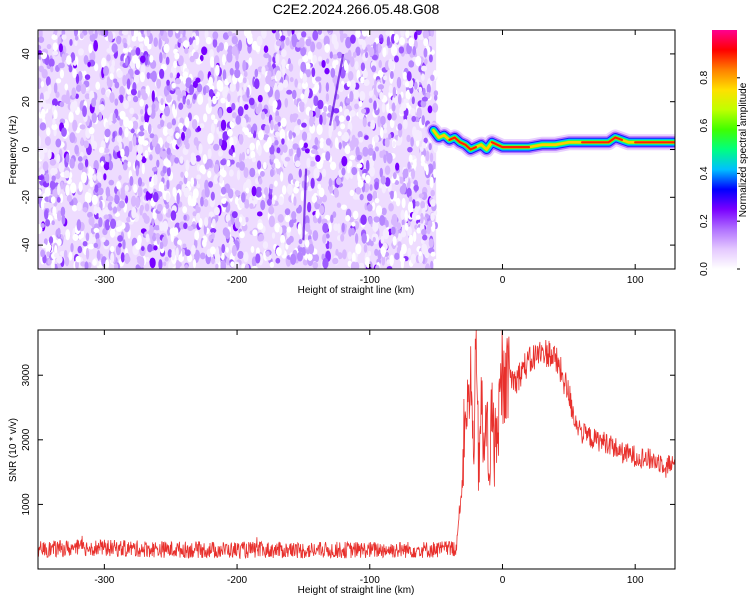  I want to click on x-tick-label: -200, so click(237, 580).